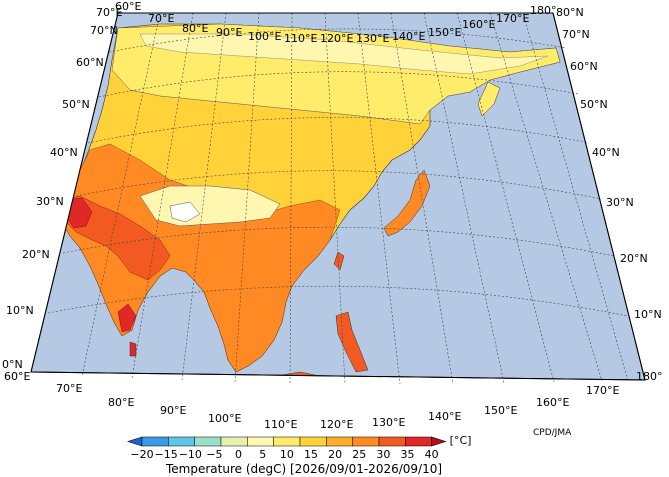  Describe the element at coordinates (262, 454) in the screenshot. I see `colorbar-tick-label: 5` at that location.